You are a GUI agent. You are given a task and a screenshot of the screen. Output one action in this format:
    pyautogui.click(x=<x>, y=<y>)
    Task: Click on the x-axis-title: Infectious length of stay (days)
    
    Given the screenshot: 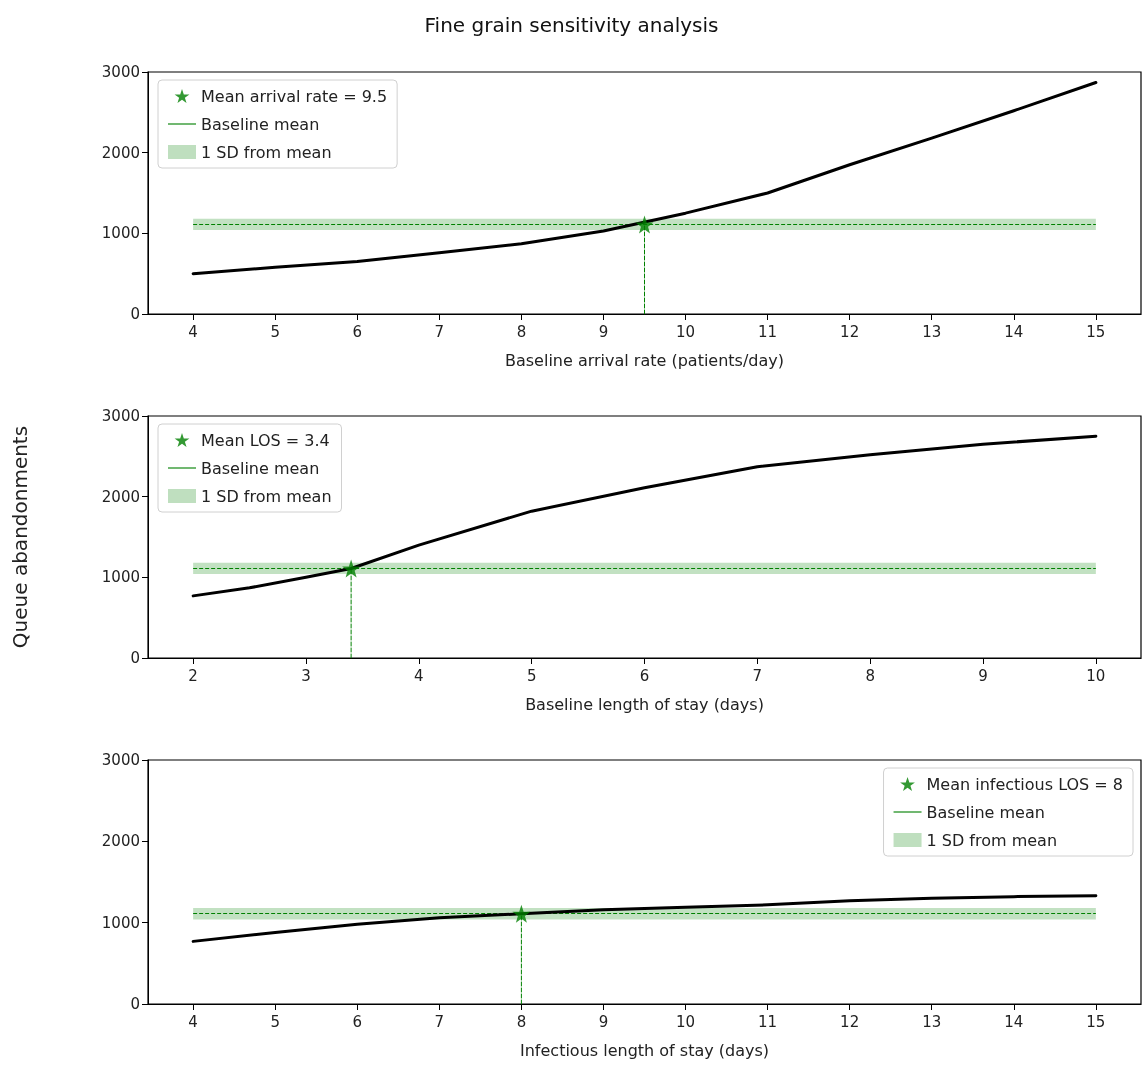 What is the action you would take?
    pyautogui.click(x=644, y=1050)
    